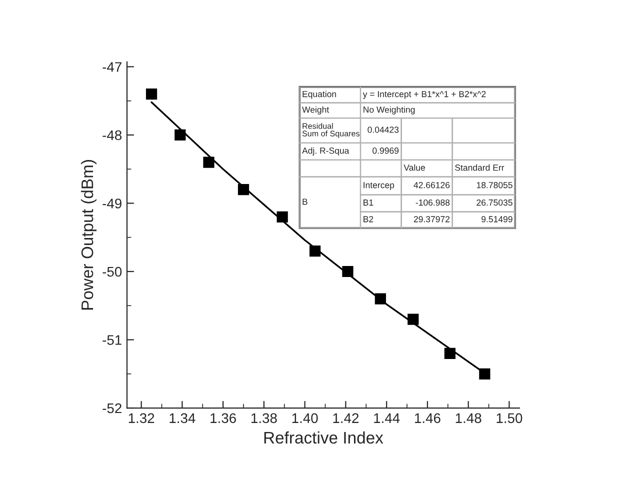  I want to click on x-tick-label: 1.44, so click(387, 418).